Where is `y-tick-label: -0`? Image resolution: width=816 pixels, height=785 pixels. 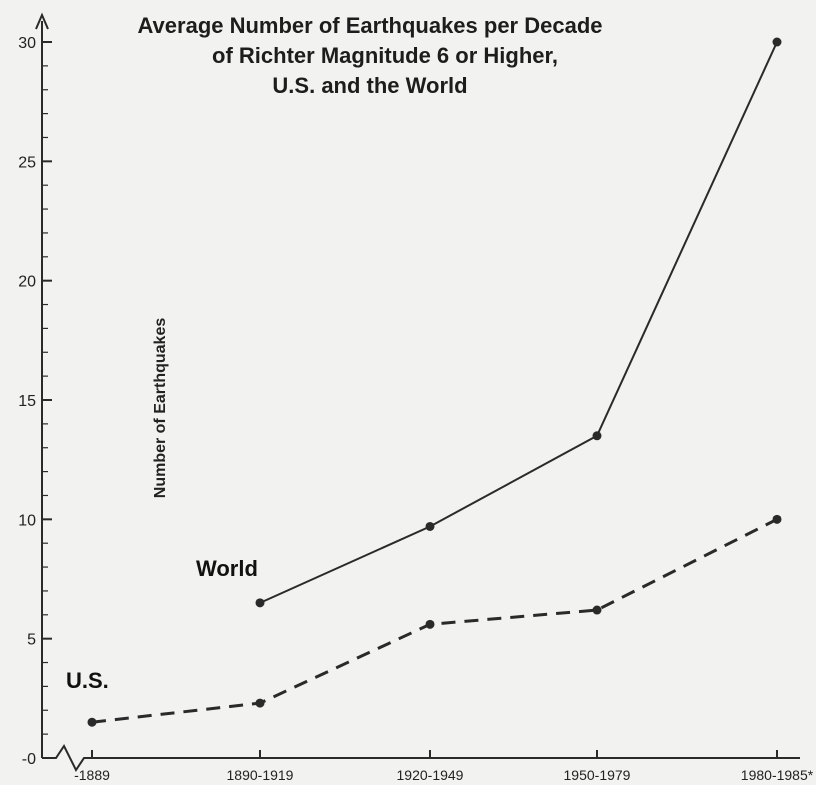 y-tick-label: -0 is located at coordinates (29, 759).